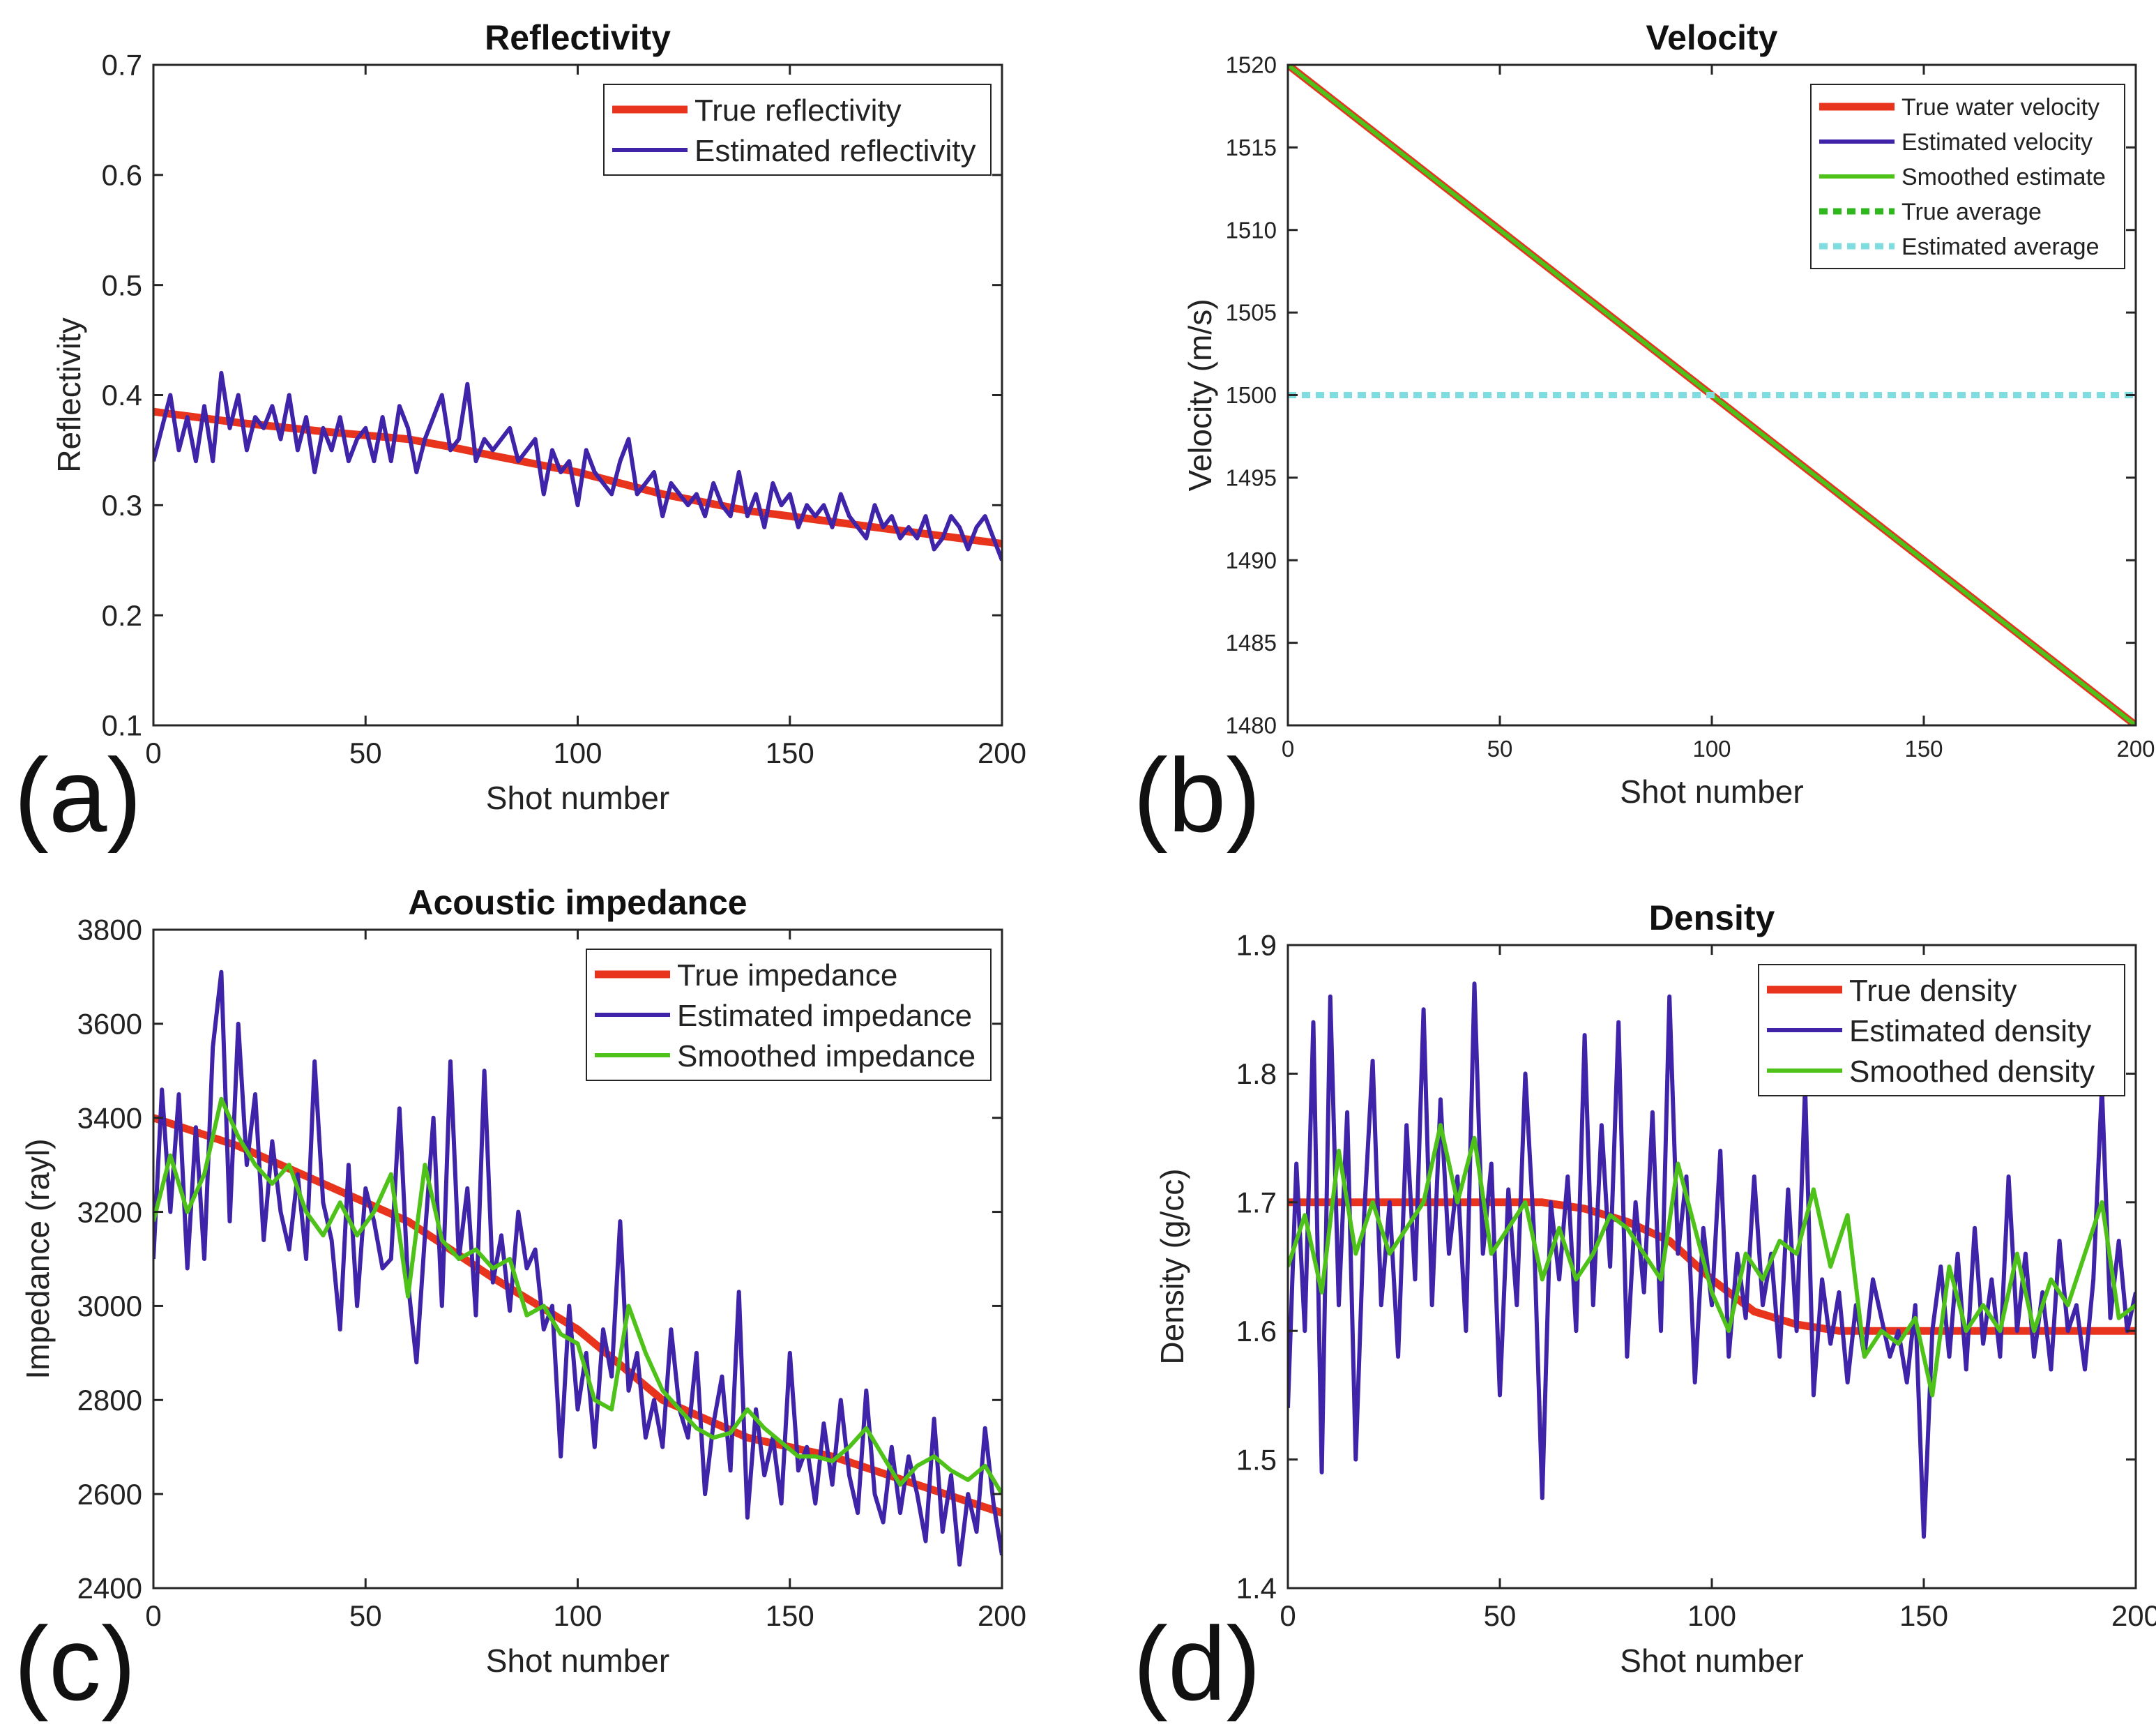  I want to click on y-tick-label: 0.5, so click(122, 285).